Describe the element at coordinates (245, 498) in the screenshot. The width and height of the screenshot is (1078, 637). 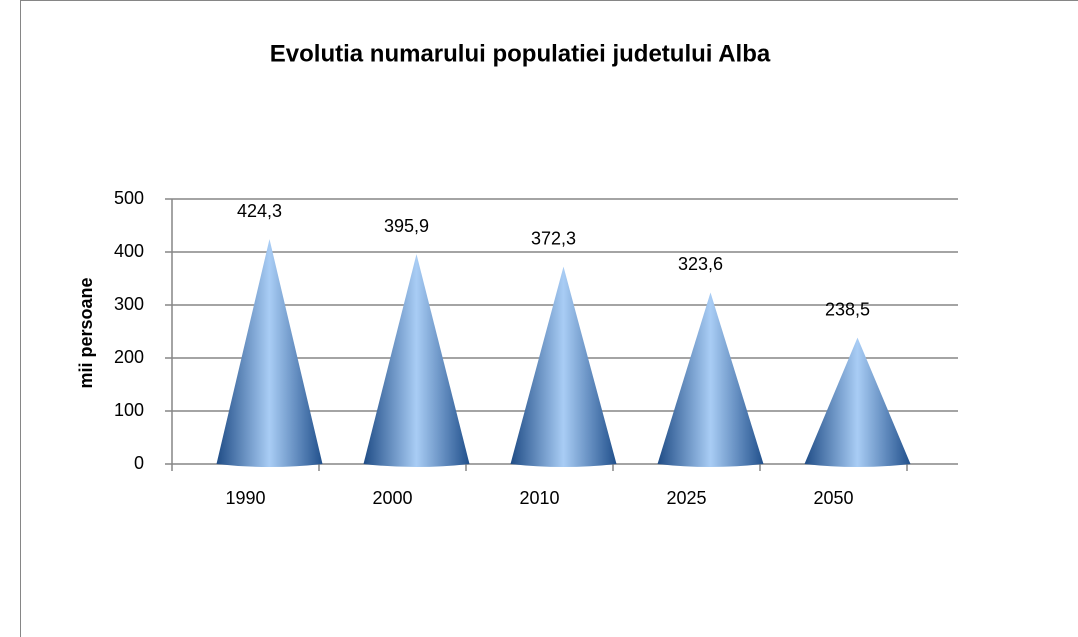
I see `x-tick-label: 1990` at that location.